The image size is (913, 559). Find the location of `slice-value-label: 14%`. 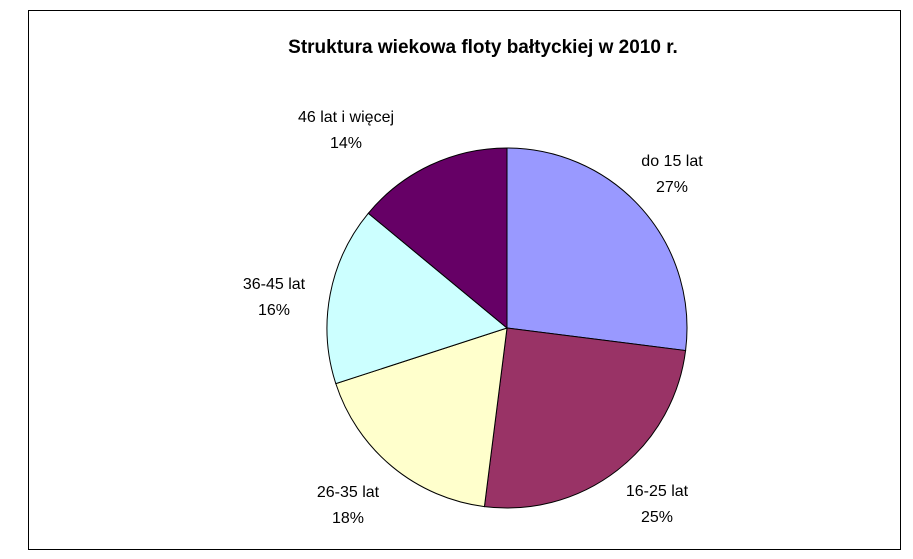

slice-value-label: 14% is located at coordinates (346, 143).